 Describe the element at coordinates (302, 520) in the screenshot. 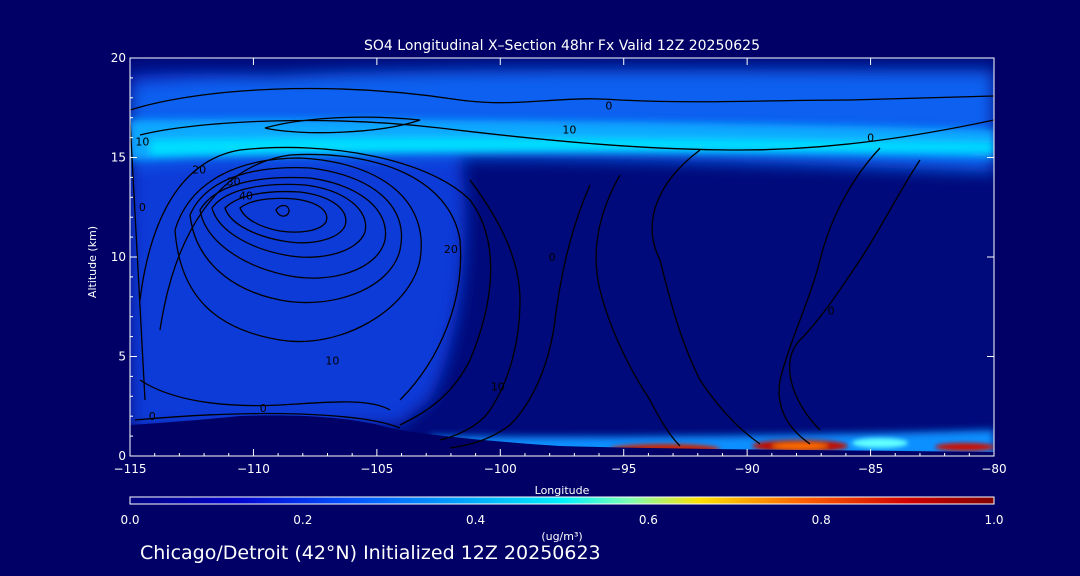

I see `colorbar-tick-label: 0.2` at that location.